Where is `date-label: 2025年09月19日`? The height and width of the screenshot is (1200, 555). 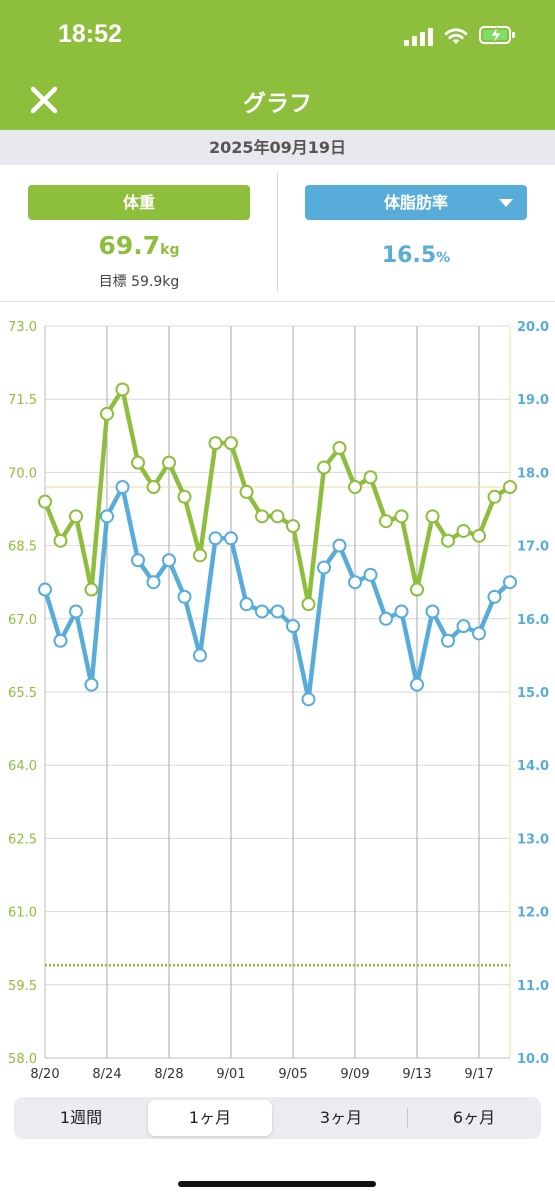 date-label: 2025年09月19日 is located at coordinates (277, 147).